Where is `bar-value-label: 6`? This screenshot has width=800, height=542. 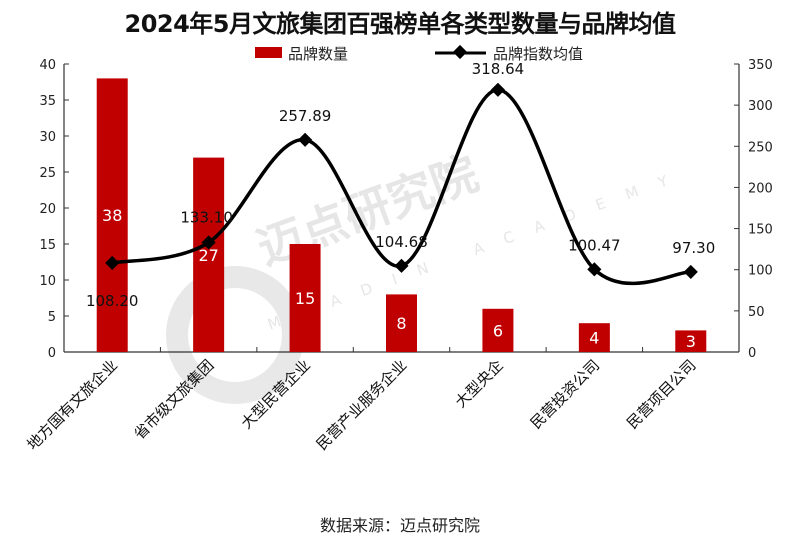 bar-value-label: 6 is located at coordinates (498, 330).